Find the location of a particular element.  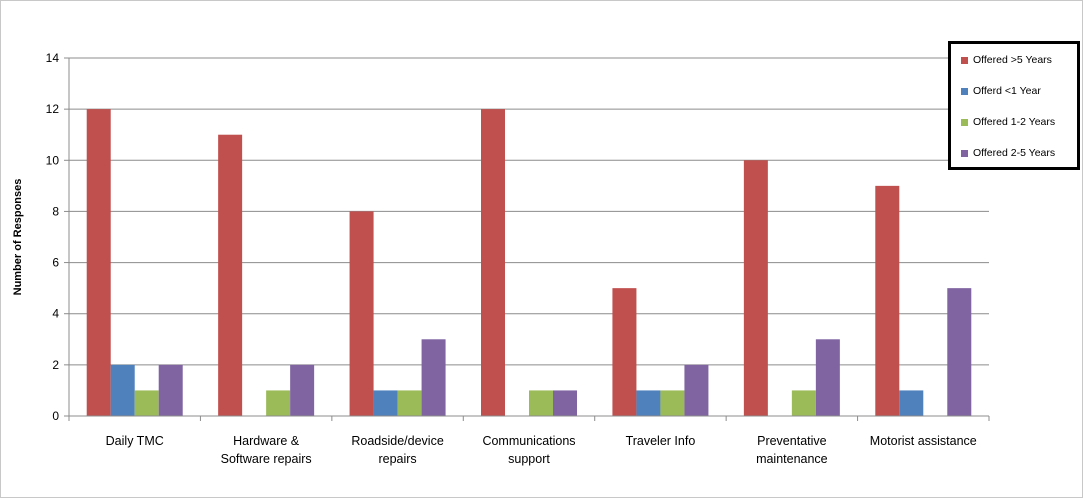

x-tick-label: Communications support is located at coordinates (528, 450).